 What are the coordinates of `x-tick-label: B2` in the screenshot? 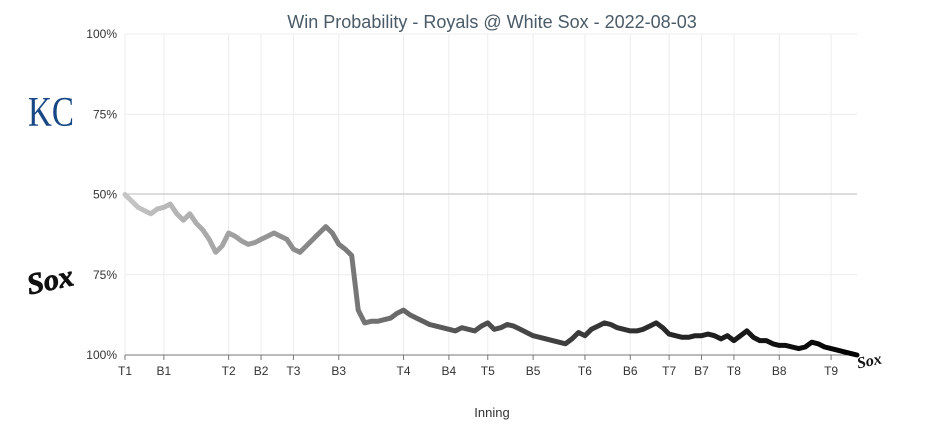 It's located at (261, 371).